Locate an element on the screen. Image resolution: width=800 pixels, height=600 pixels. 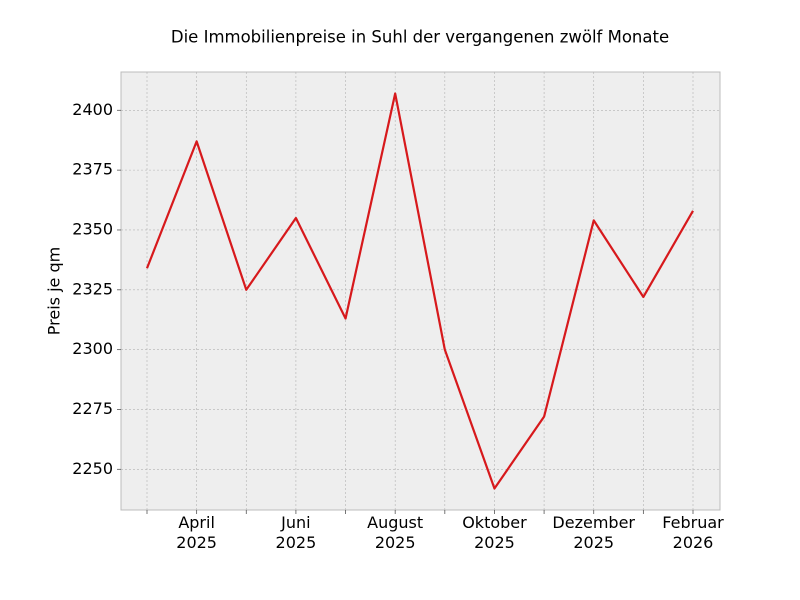
x-tick-label: Oktober 2025 is located at coordinates (494, 532).